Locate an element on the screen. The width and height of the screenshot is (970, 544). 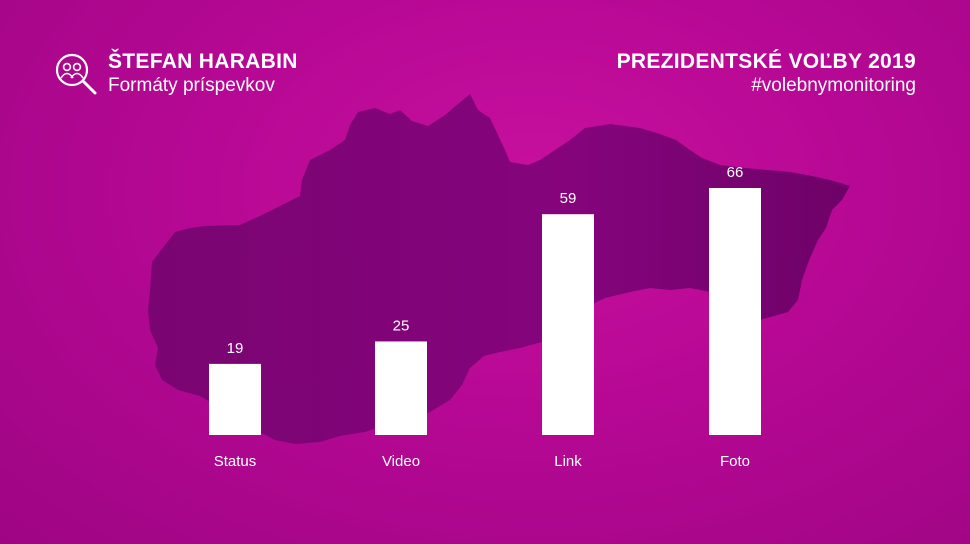
bar-status is located at coordinates (235, 399).